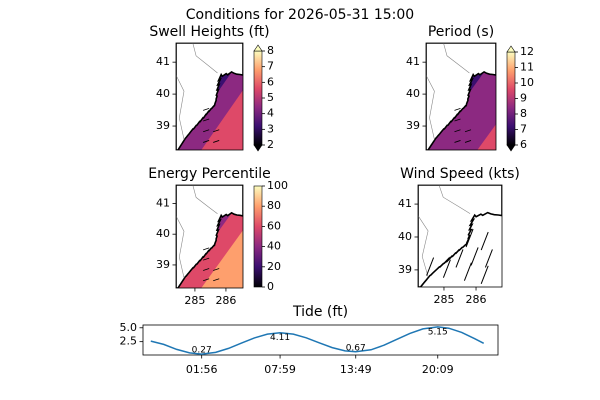 This screenshot has width=600, height=400. What do you see at coordinates (274, 266) in the screenshot?
I see `colorbar-tick-label: 20` at bounding box center [274, 266].